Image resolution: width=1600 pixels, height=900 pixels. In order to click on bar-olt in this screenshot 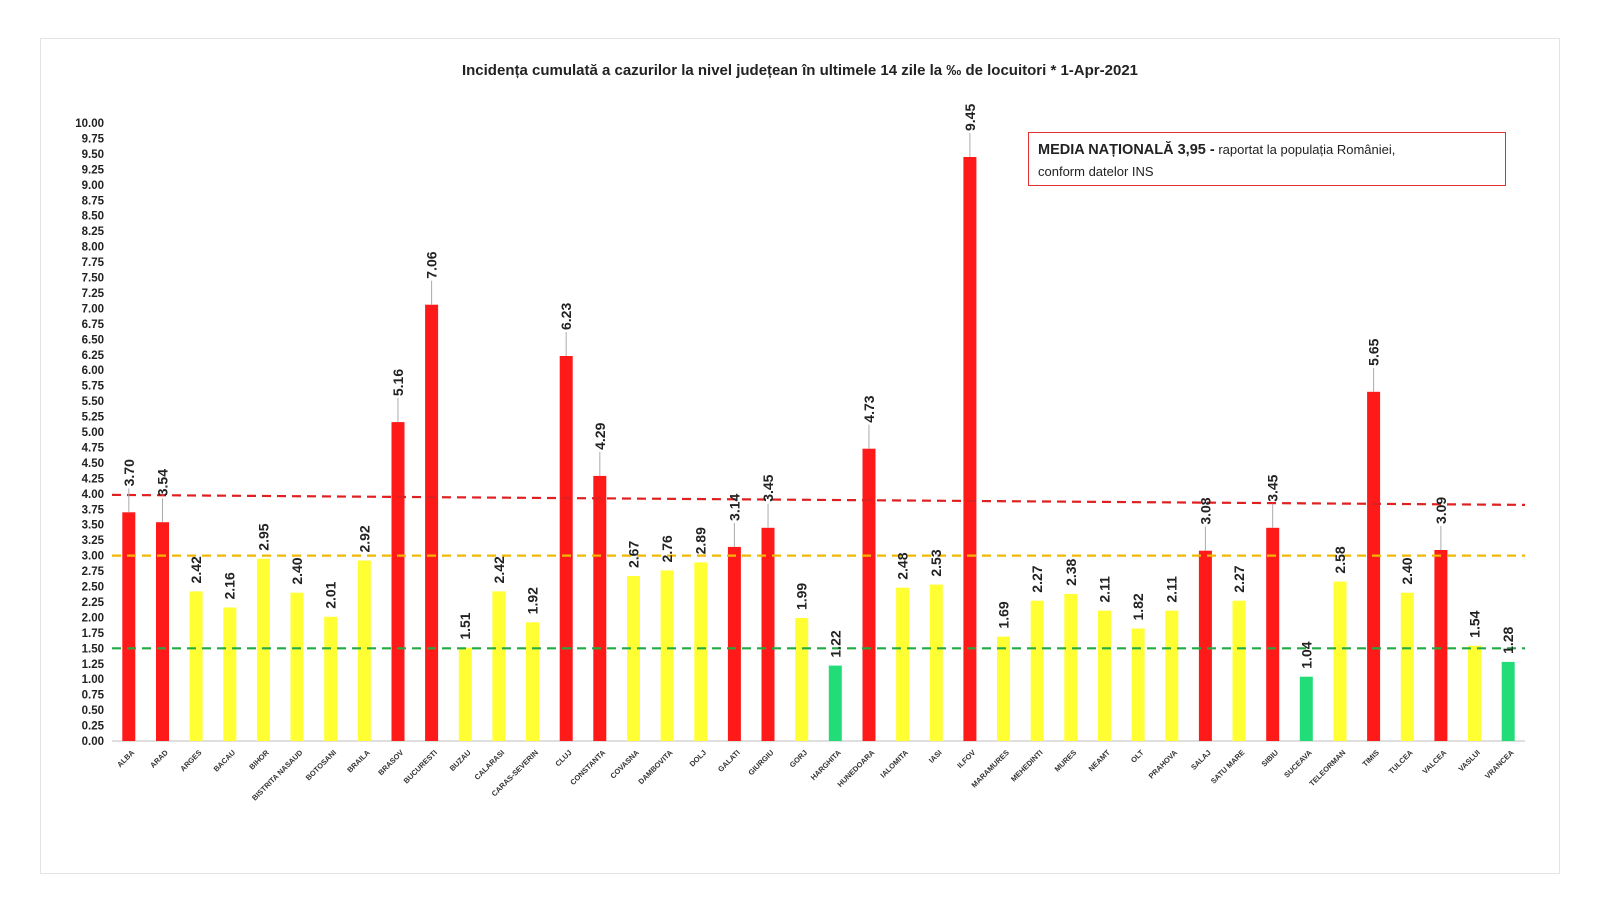, I will do `click(1138, 684)`.